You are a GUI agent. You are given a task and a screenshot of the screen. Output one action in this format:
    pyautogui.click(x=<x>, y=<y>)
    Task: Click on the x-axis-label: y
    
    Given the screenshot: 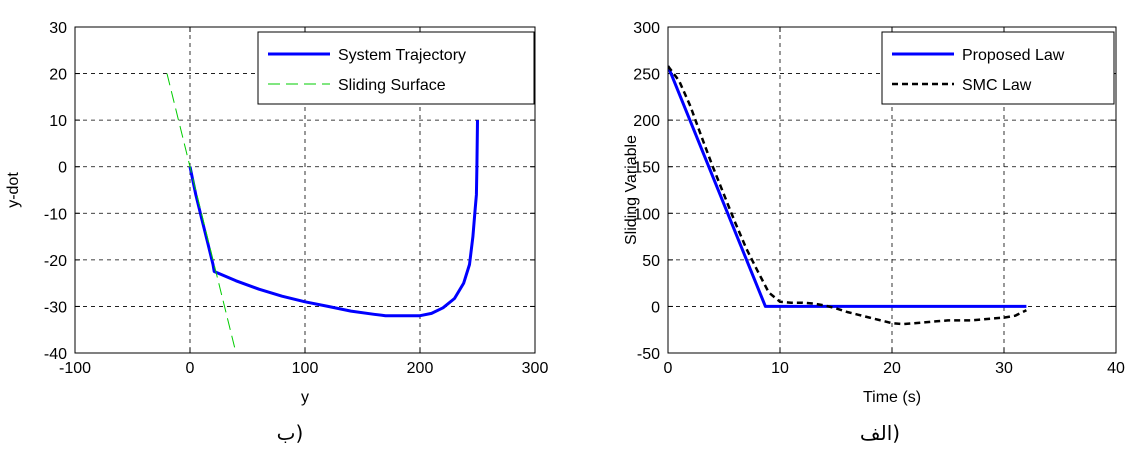 What is the action you would take?
    pyautogui.click(x=305, y=397)
    